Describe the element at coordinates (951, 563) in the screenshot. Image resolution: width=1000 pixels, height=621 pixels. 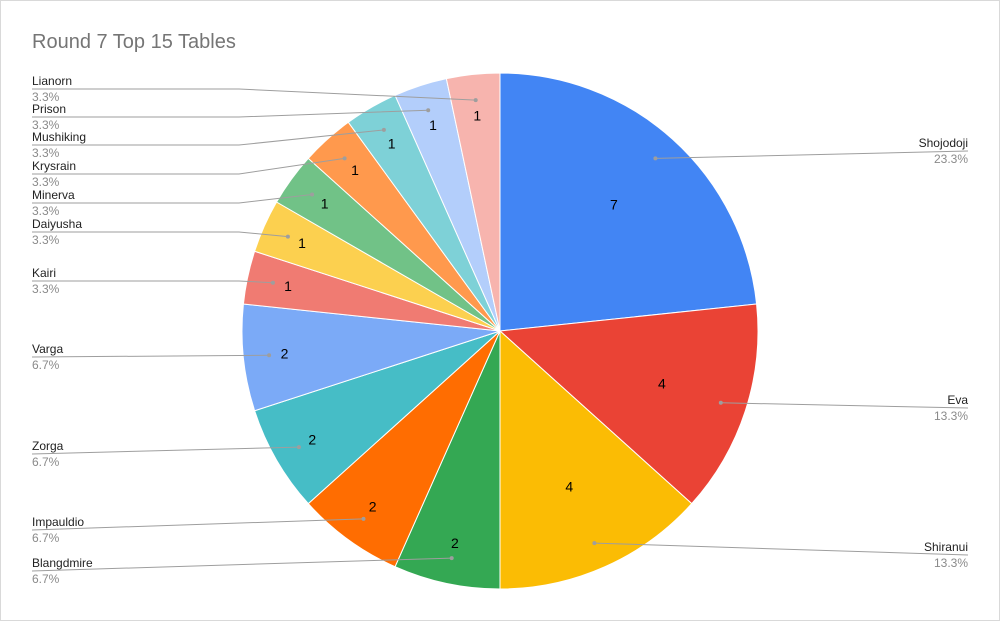
I see `legend-percent-shiranui: 13.3%` at that location.